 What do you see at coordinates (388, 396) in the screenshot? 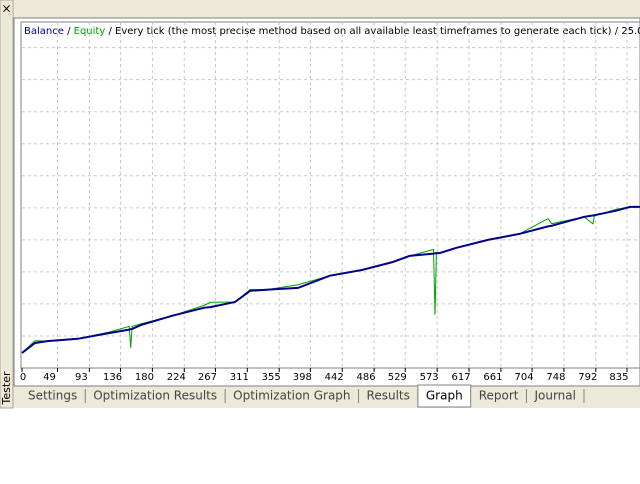
I see `tab-label: Results` at bounding box center [388, 396].